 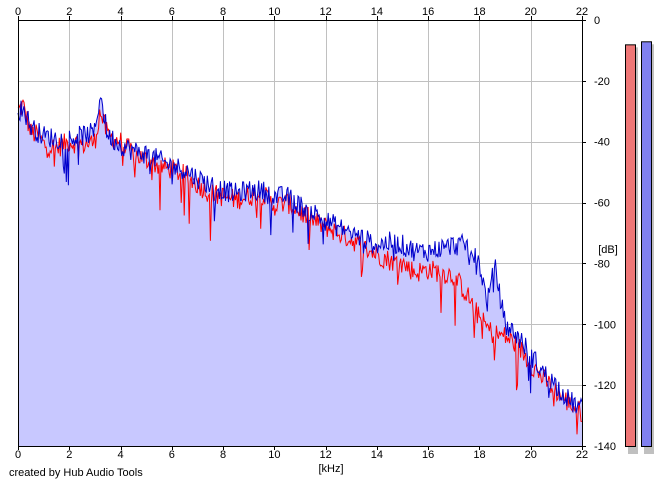 I want to click on y-tick-label: -140, so click(x=605, y=447).